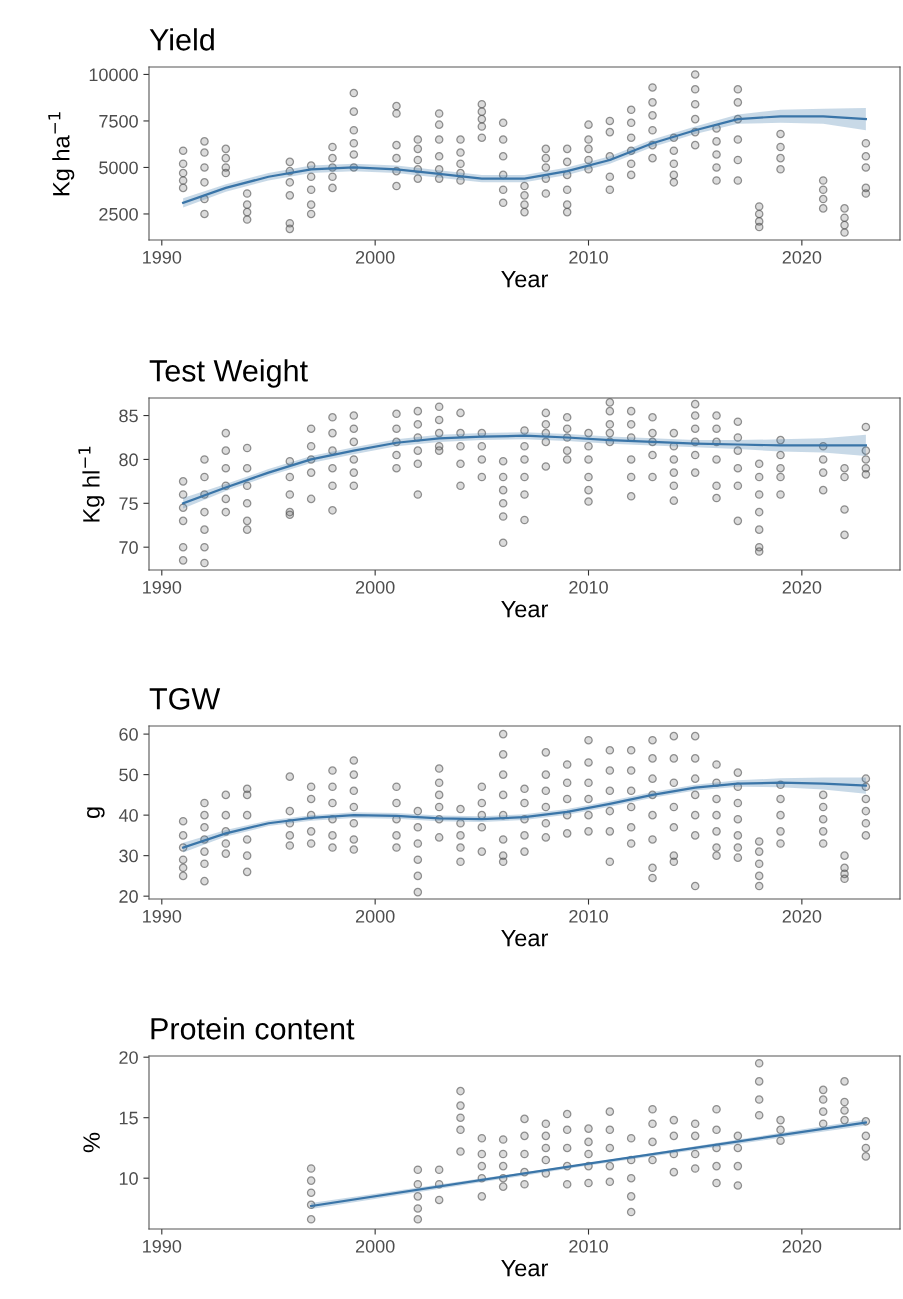  What do you see at coordinates (118, 214) in the screenshot?
I see `y-tick-label: 2500` at bounding box center [118, 214].